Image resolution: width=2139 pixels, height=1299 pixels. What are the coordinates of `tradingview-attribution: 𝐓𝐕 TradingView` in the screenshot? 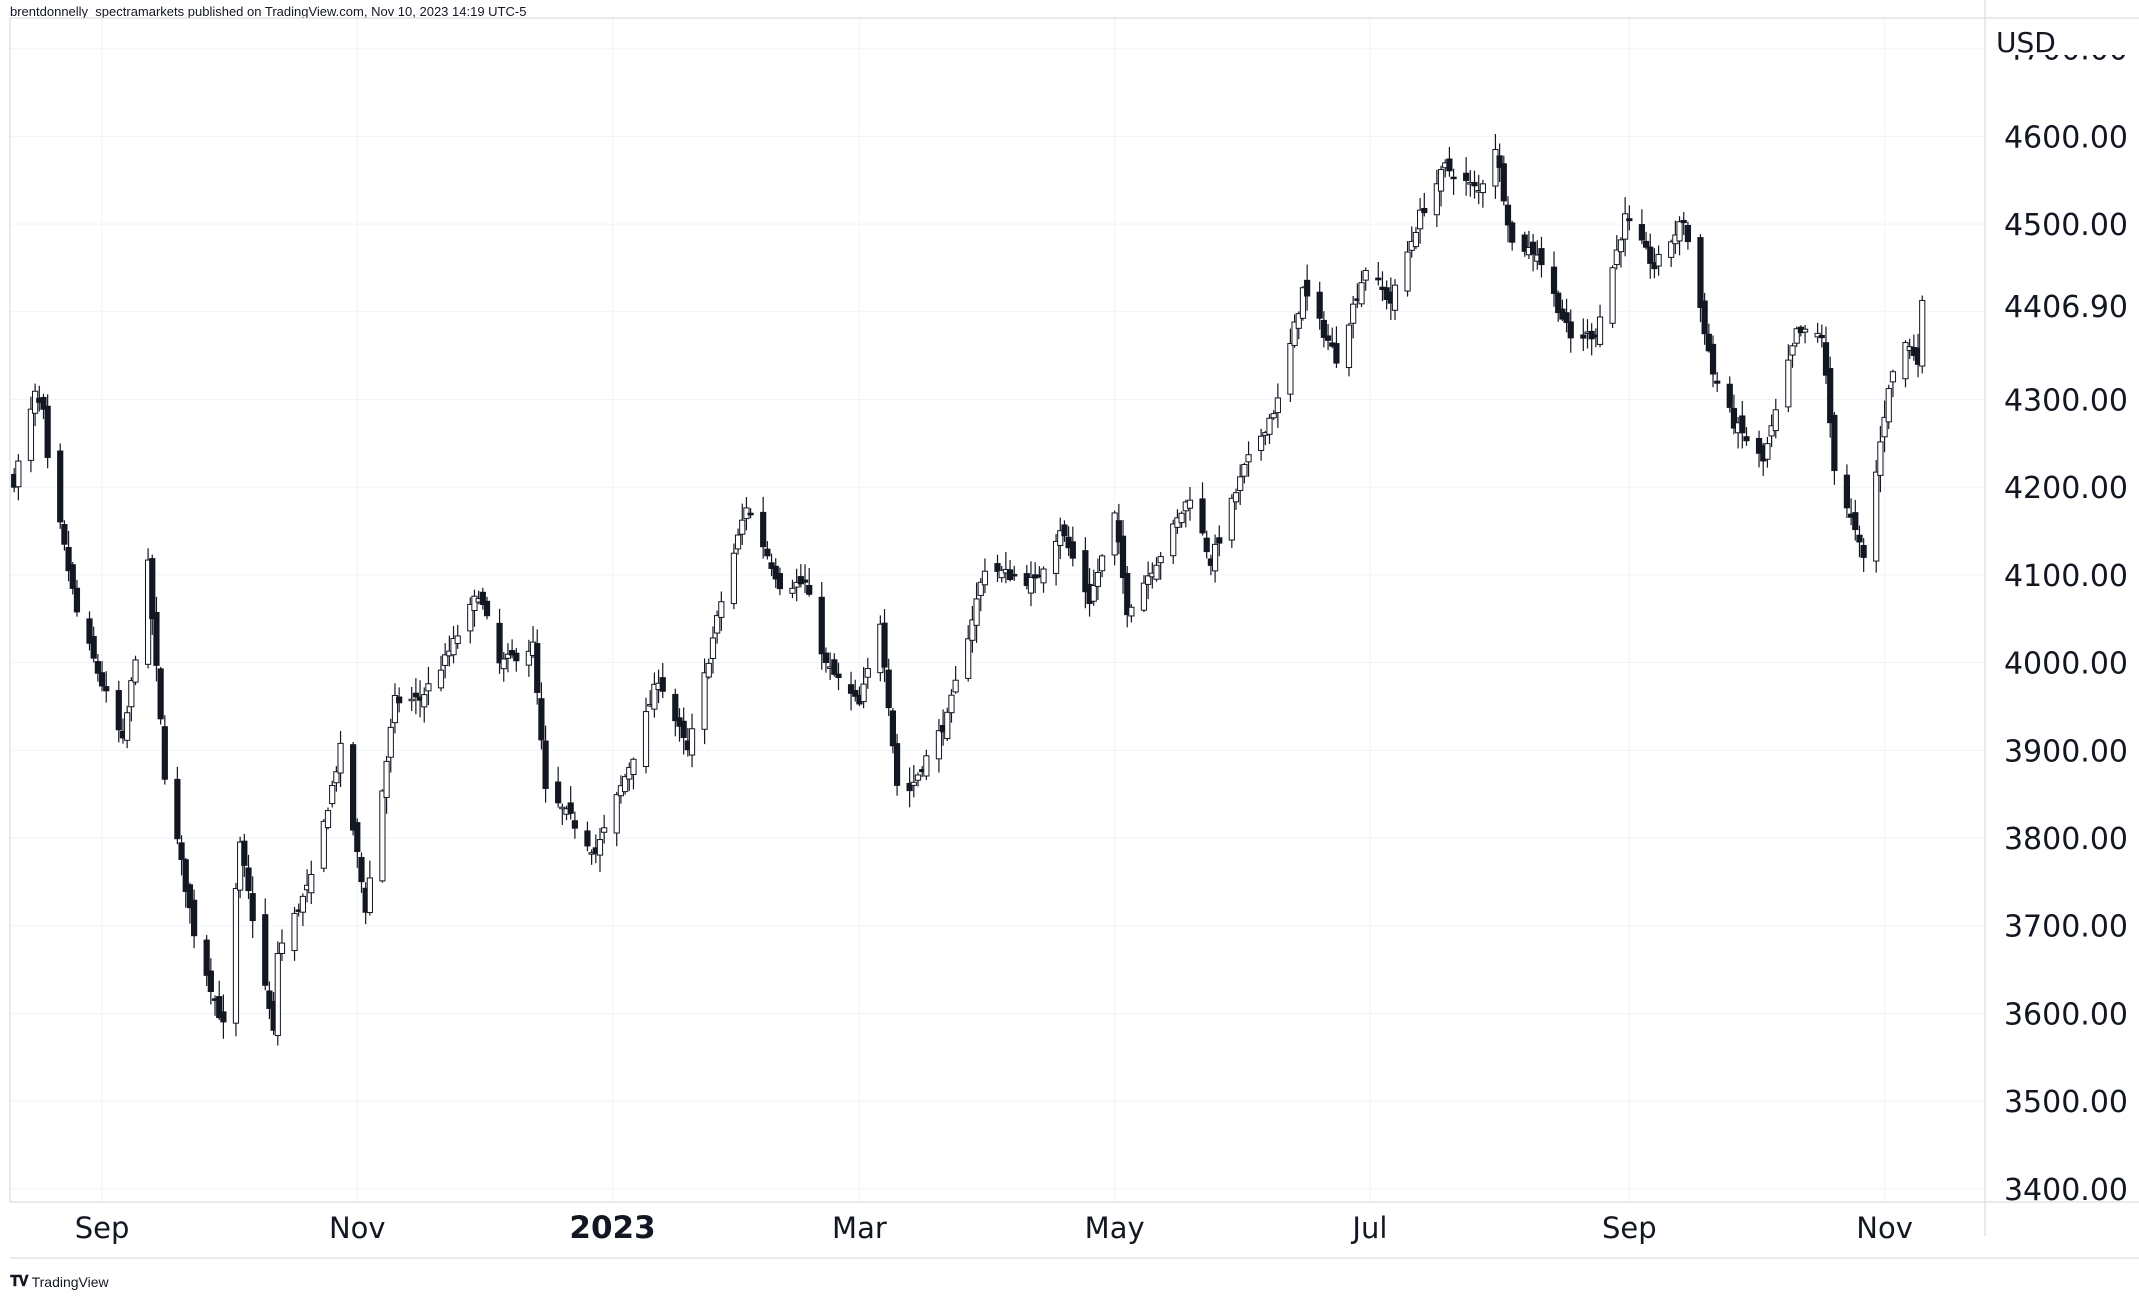 It's located at (59, 1281).